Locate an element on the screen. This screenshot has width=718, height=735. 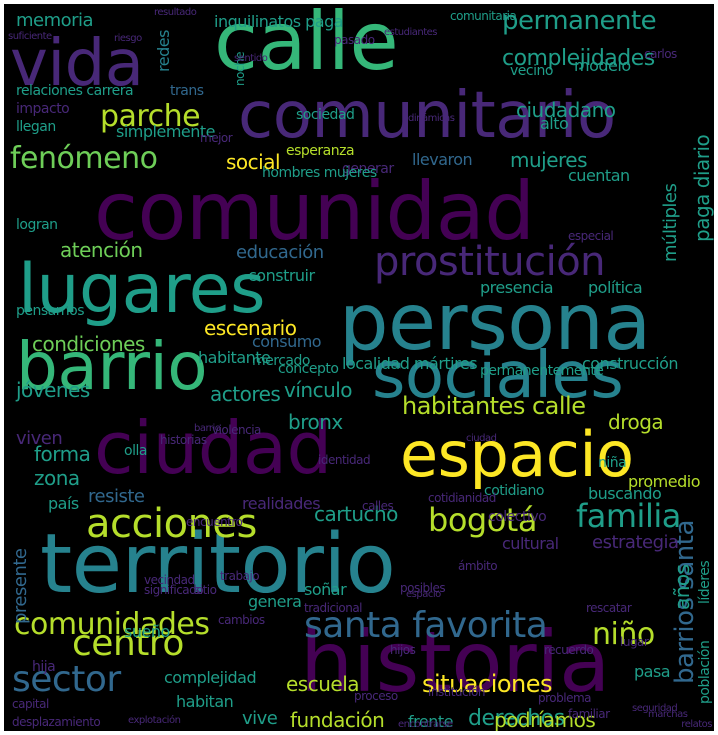
word-128: hijos is located at coordinates (403, 650).